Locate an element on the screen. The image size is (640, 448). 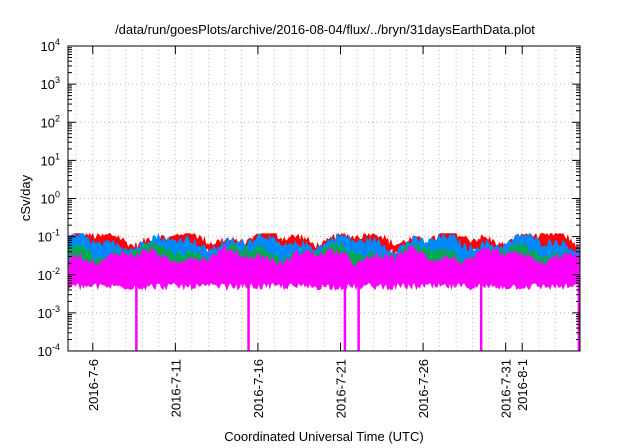
y-tick-label: 10² is located at coordinates (50, 121).